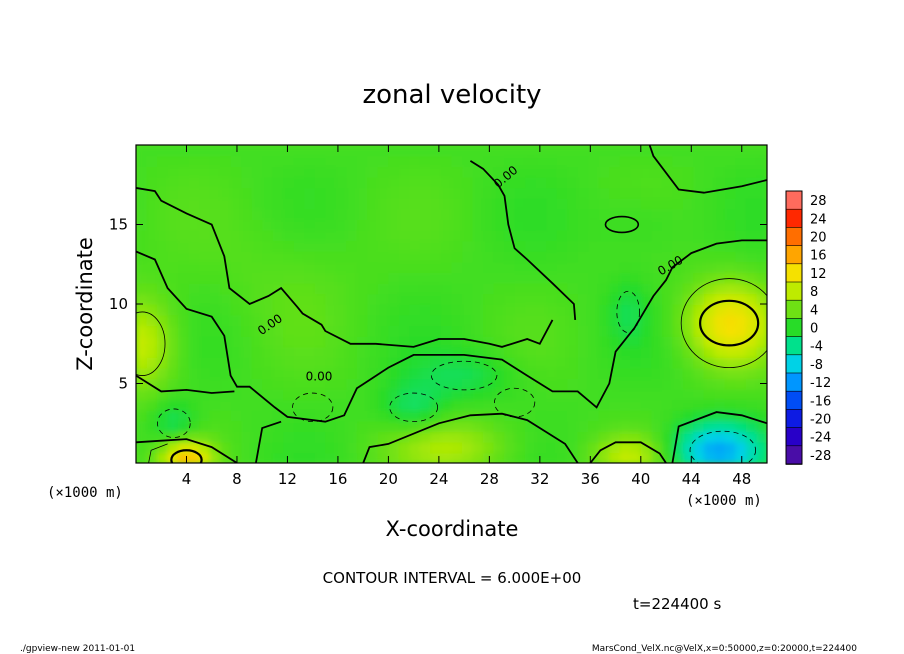 Image resolution: width=904 pixels, height=654 pixels. I want to click on x-tick-label: 32, so click(539, 479).